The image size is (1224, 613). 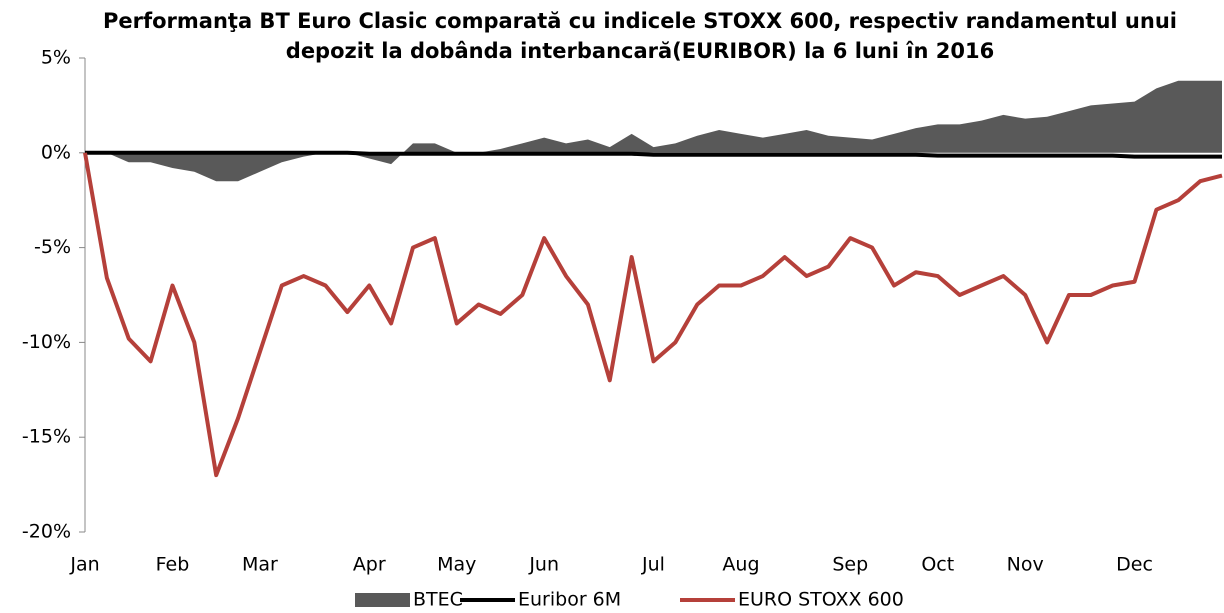 I want to click on legend-label: Euribor 6M, so click(x=569, y=600).